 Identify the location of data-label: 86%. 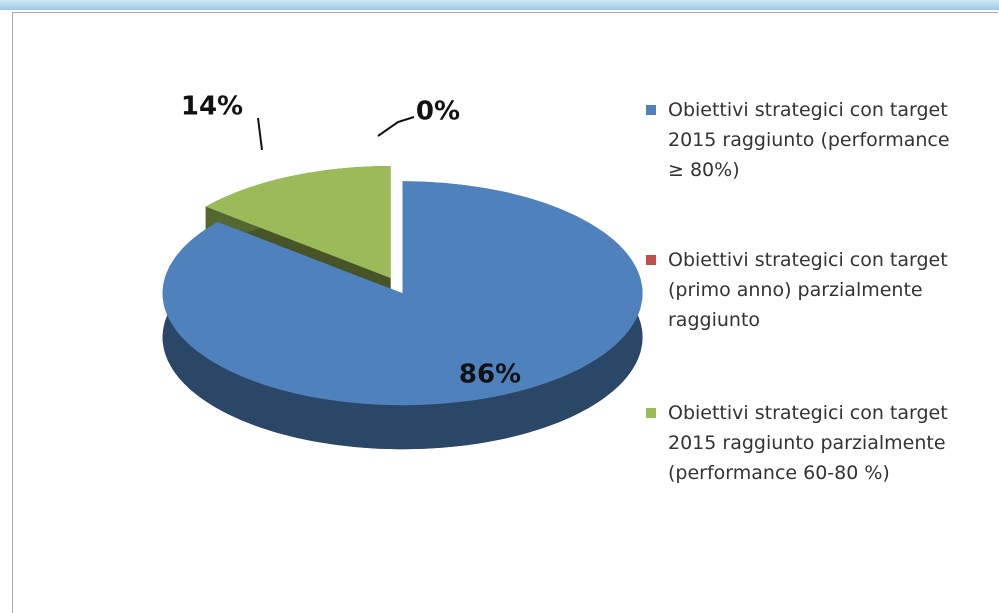
(490, 375).